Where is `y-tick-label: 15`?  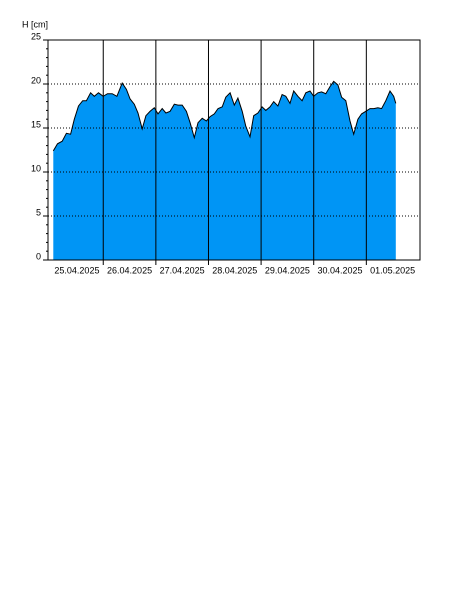 y-tick-label: 15 is located at coordinates (36, 124).